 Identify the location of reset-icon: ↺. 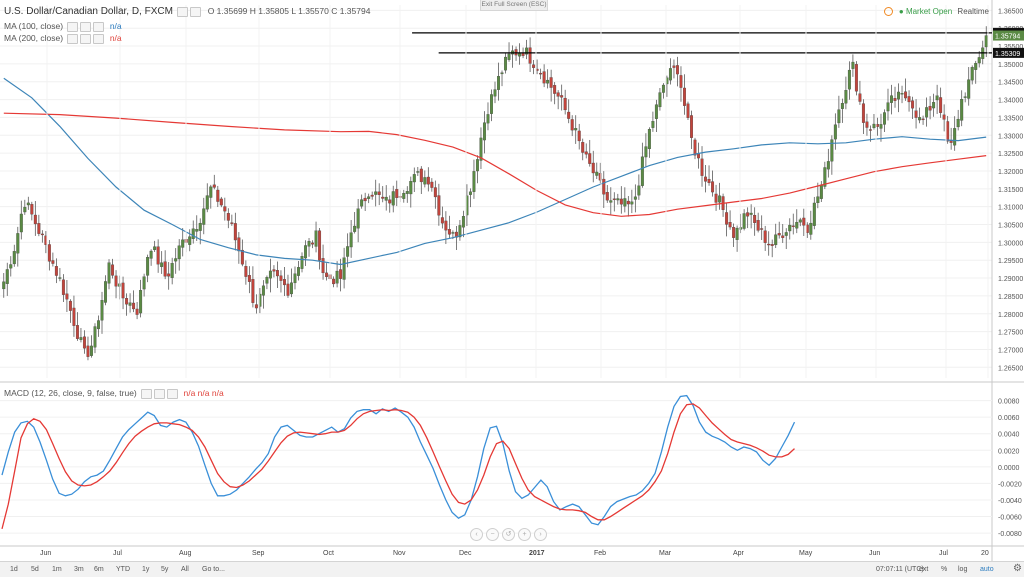
(508, 534).